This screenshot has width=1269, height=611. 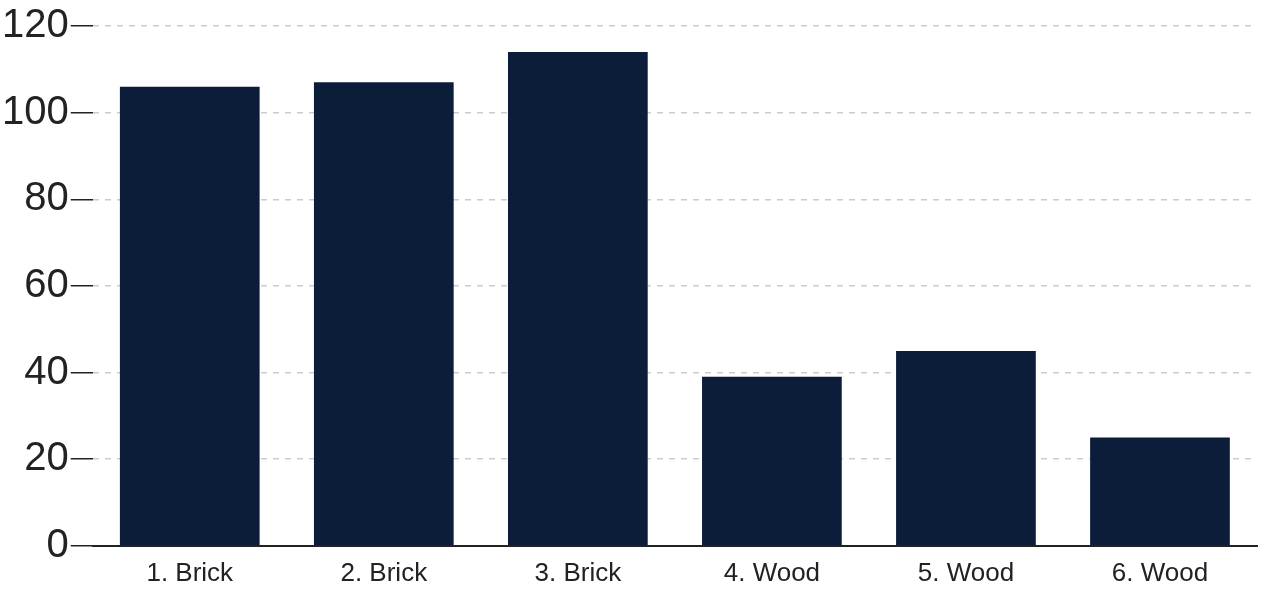 I want to click on y-tick-label: 120, so click(x=35, y=23).